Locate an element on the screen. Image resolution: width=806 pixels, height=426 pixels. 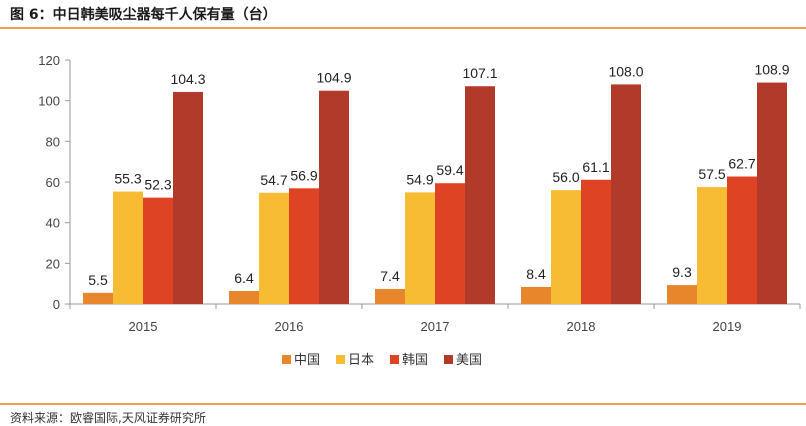
bar-value-label: 54.7 is located at coordinates (273, 180).